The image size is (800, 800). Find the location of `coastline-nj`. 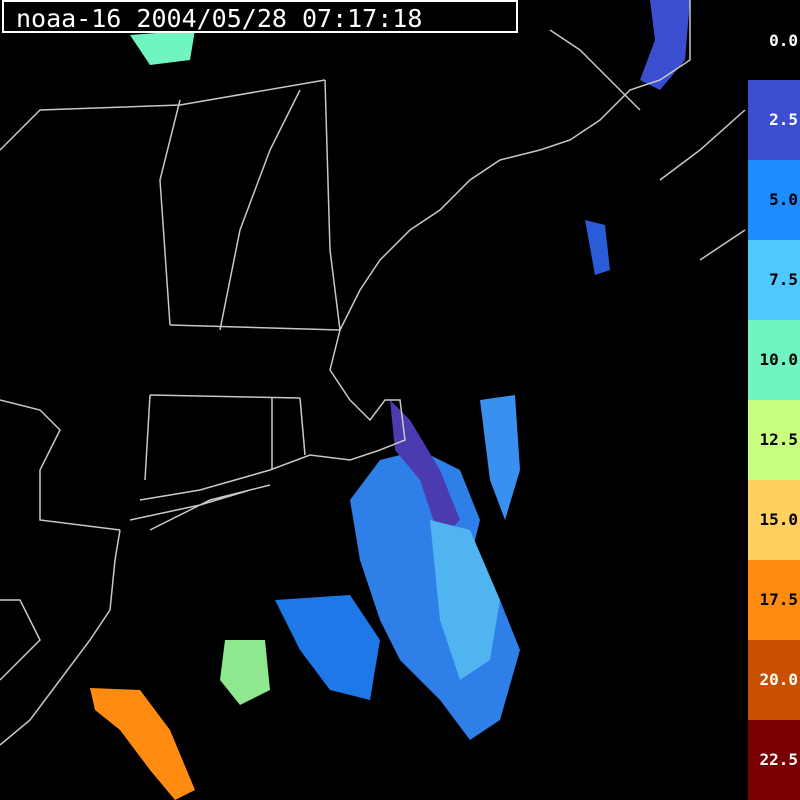

coastline-nj is located at coordinates (60, 637).